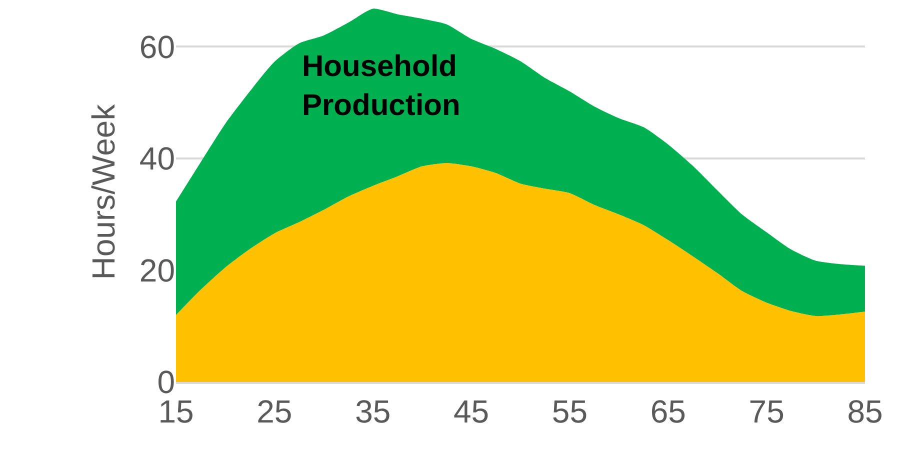 The image size is (900, 470). I want to click on y-tick-label: 20, so click(157, 270).